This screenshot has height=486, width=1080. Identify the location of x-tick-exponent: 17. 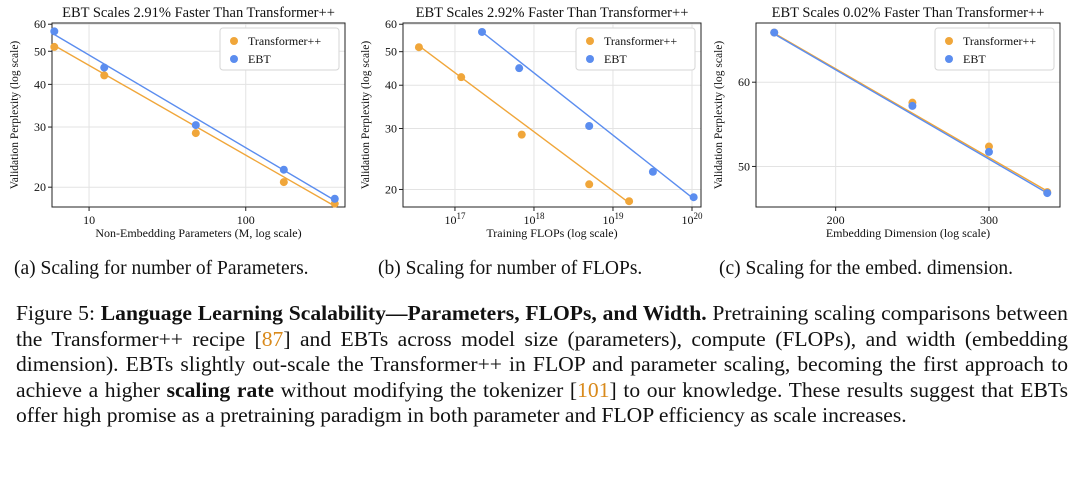
(461, 216).